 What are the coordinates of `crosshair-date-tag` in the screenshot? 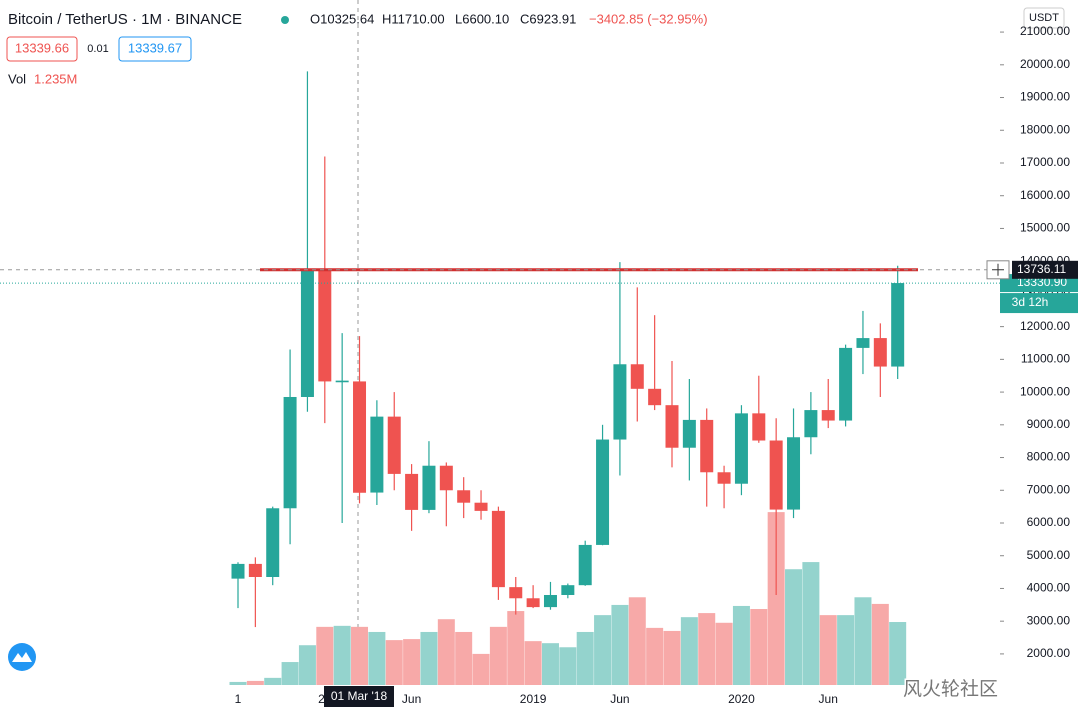 It's located at (359, 696).